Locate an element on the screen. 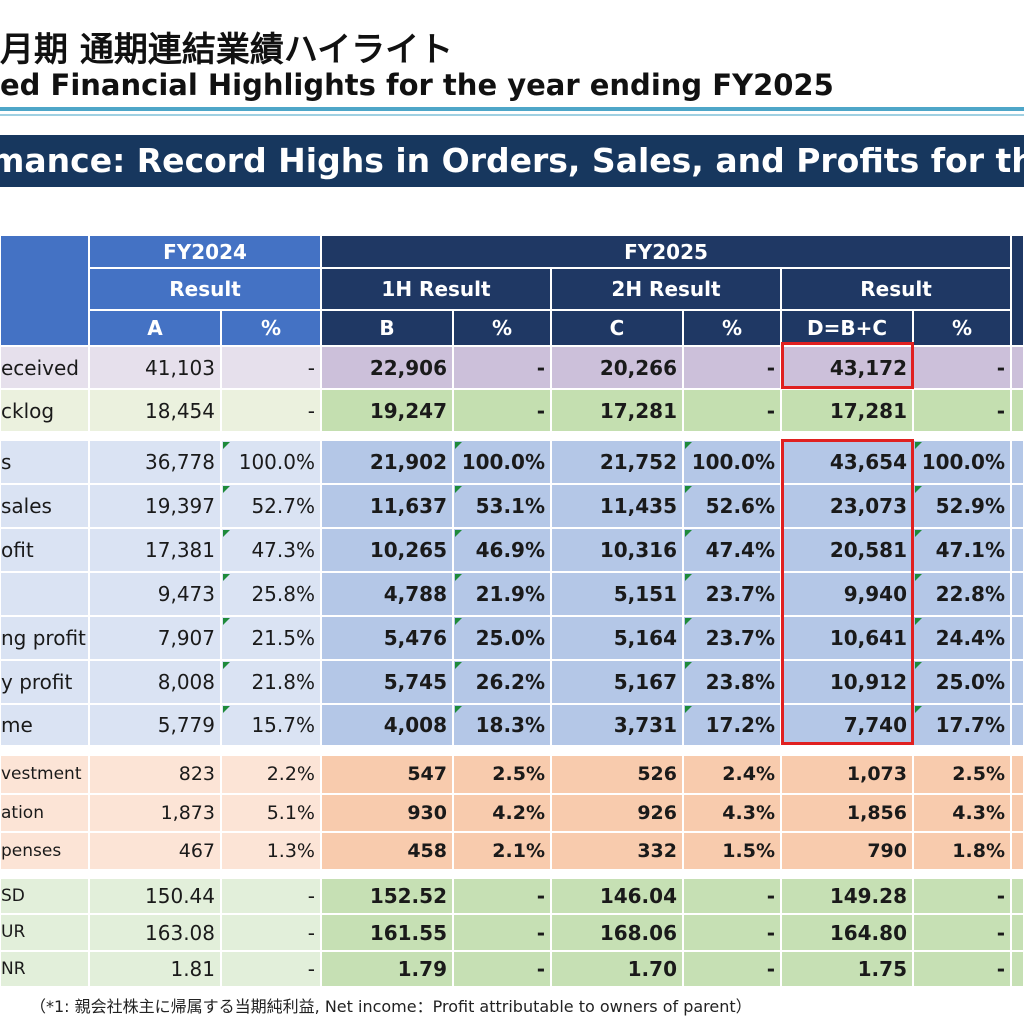 The width and height of the screenshot is (1024, 1024). table-cell: 22,906 is located at coordinates (387, 367).